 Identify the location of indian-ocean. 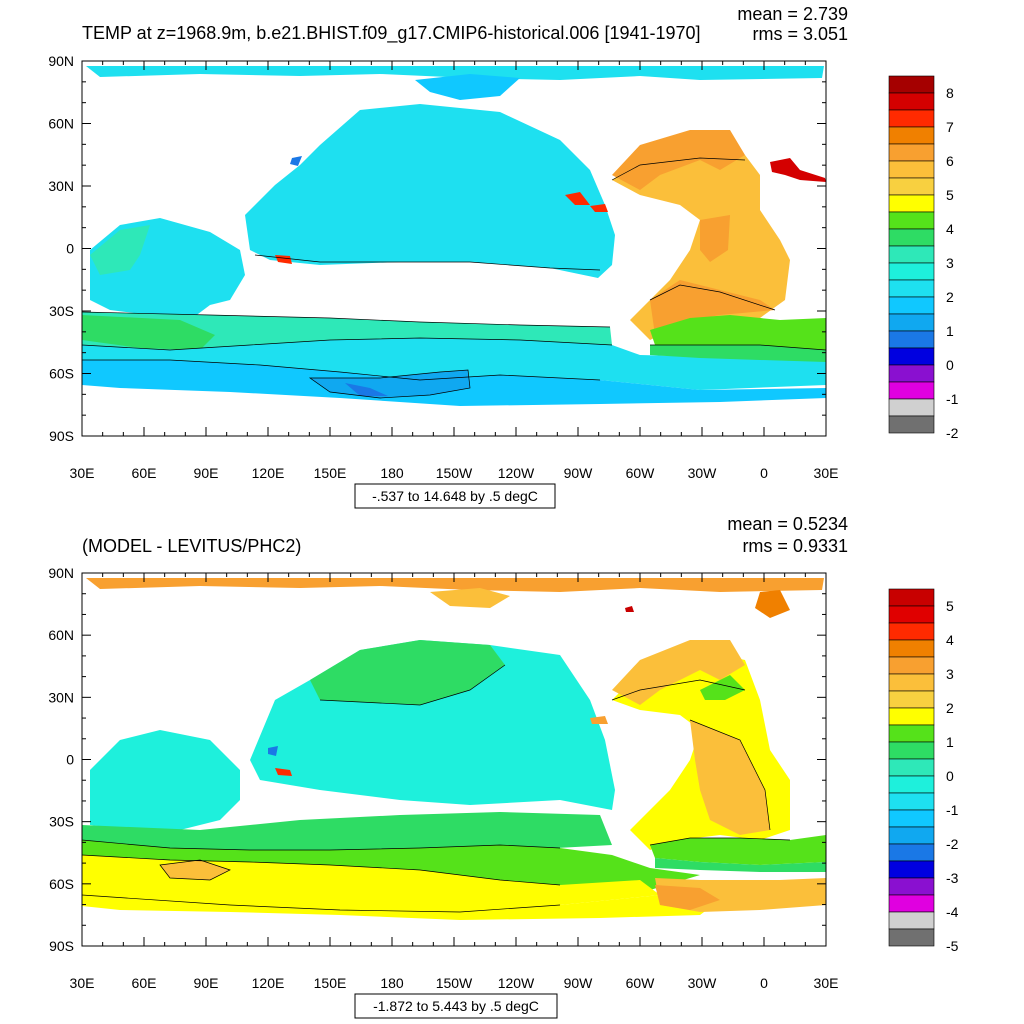
(165, 780).